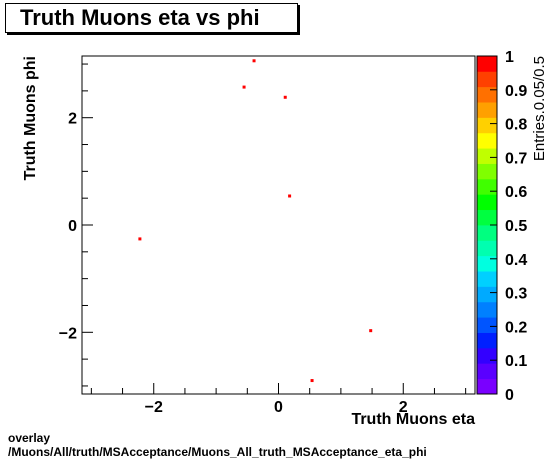 This screenshot has height=462, width=546. I want to click on z-tick-label: 0.4, so click(516, 260).